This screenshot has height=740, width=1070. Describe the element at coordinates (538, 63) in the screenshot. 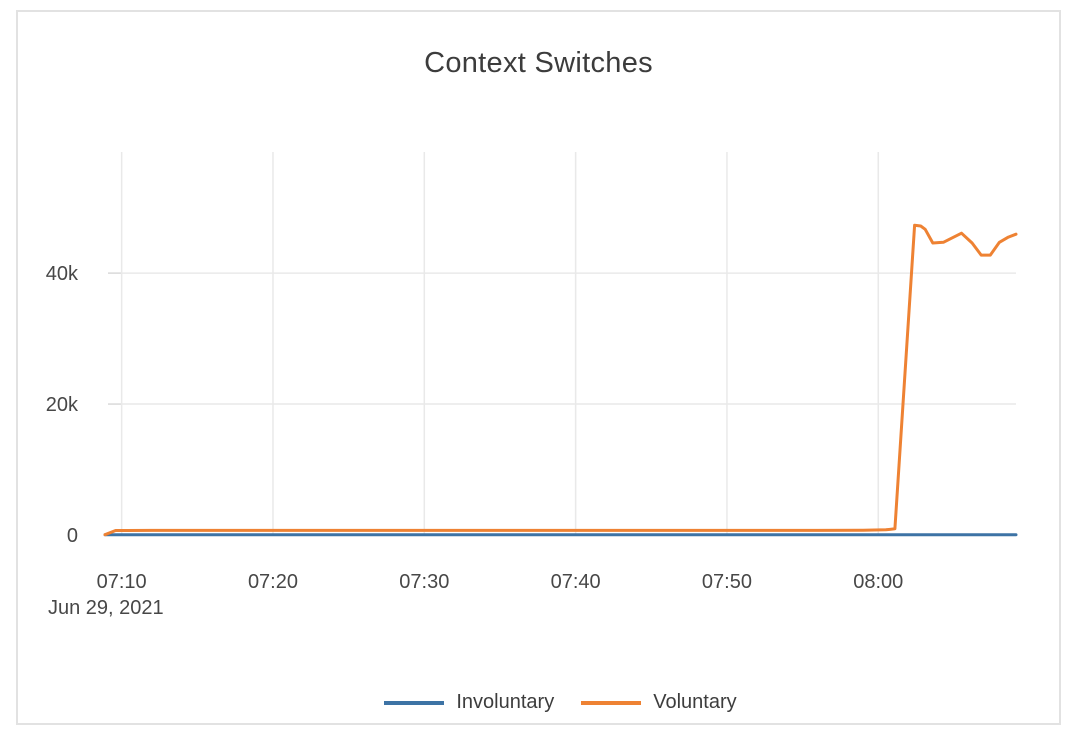

I see `chart-title: Context Switches` at that location.